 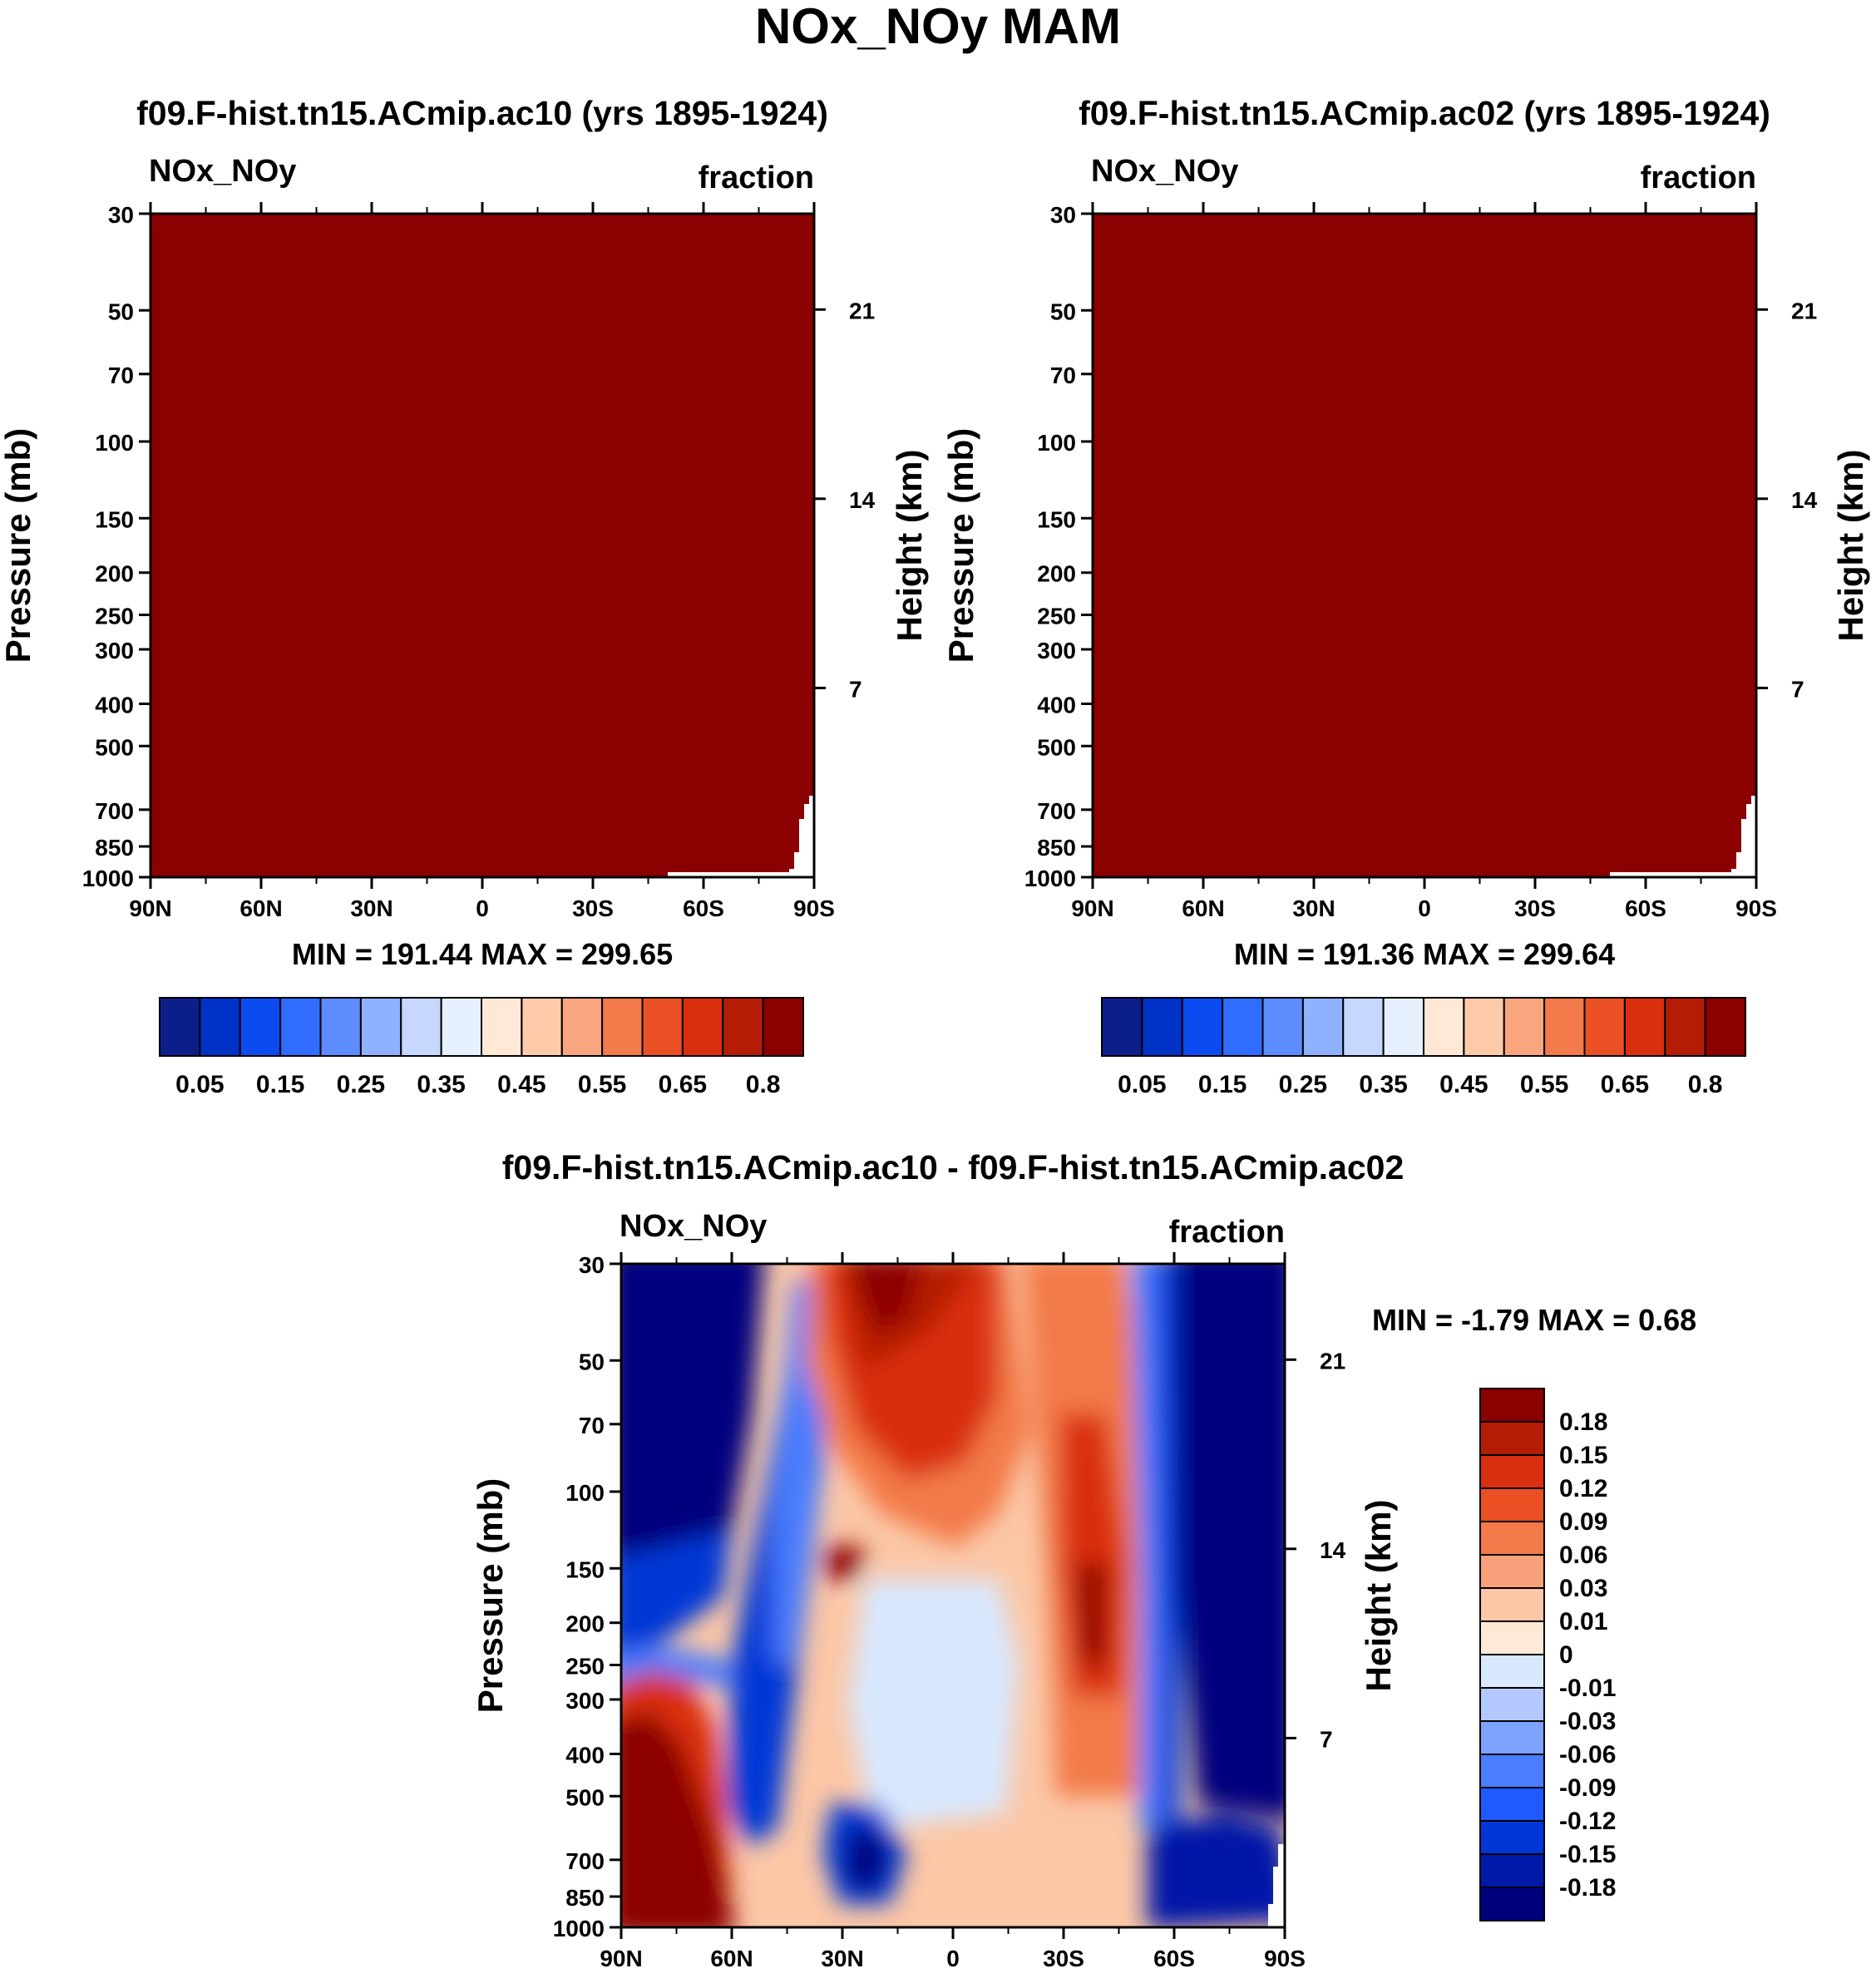 What do you see at coordinates (1587, 1688) in the screenshot?
I see `colorbar-label: -0.01` at bounding box center [1587, 1688].